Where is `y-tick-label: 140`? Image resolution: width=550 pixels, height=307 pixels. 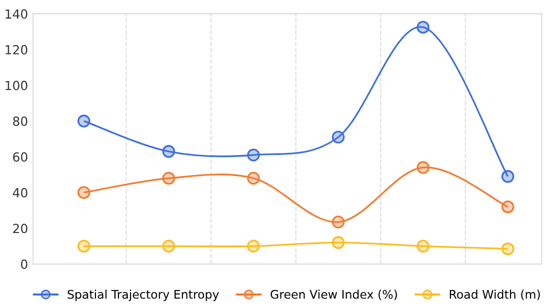
y-tick-label: 140 is located at coordinates (17, 14).